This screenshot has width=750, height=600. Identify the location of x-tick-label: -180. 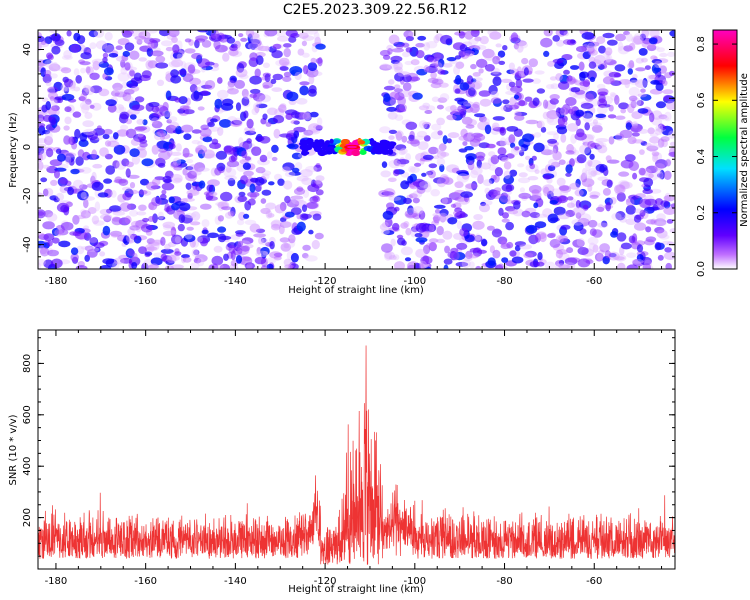
(56, 581).